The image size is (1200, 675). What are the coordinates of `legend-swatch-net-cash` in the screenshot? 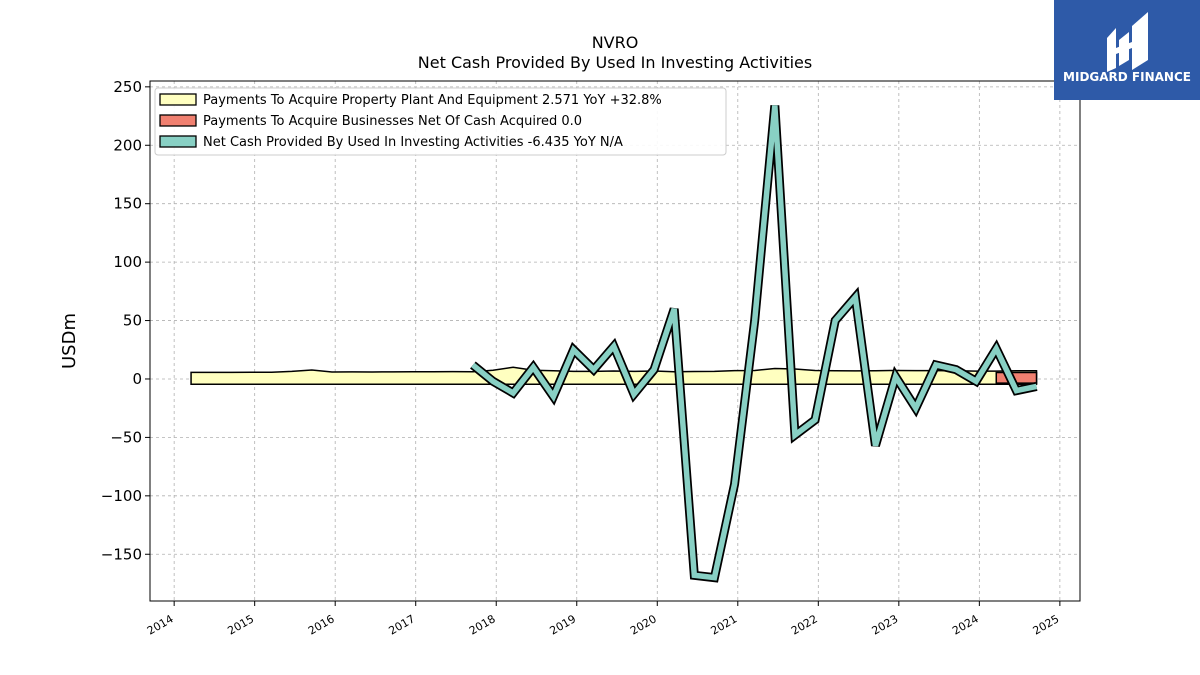 It's located at (178, 141).